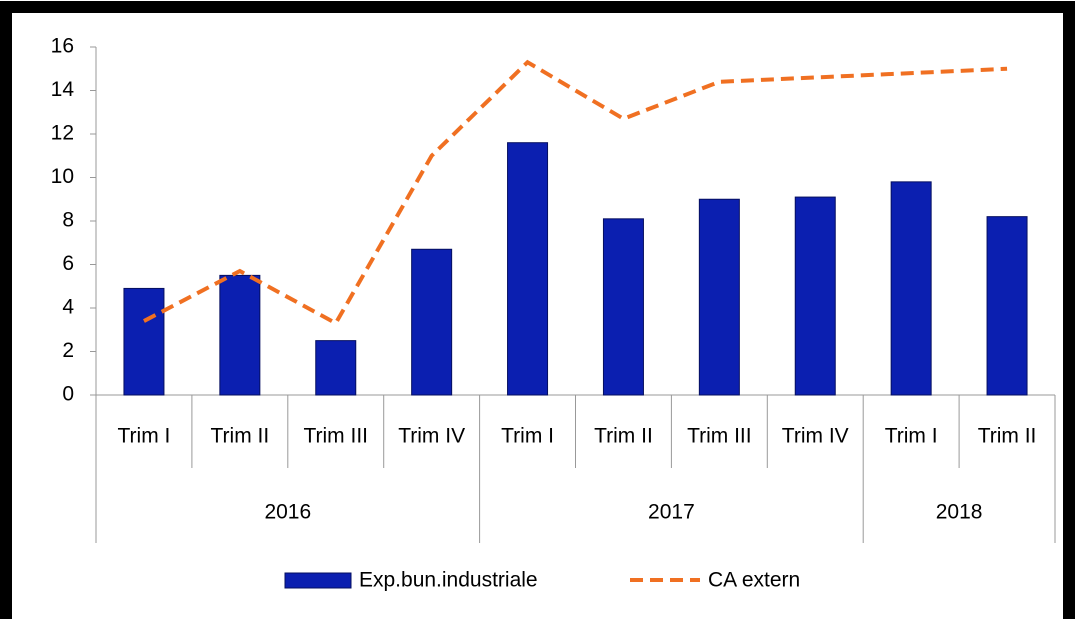 The height and width of the screenshot is (619, 1075). Describe the element at coordinates (959, 512) in the screenshot. I see `group-label: 2018` at that location.